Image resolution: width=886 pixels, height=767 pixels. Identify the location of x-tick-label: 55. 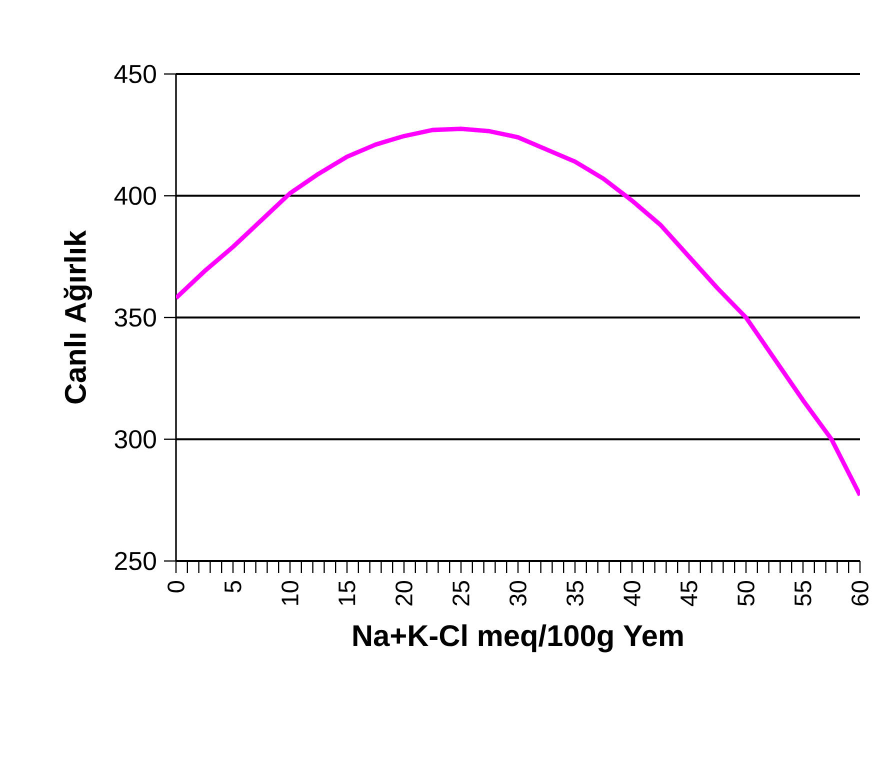
(803, 593).